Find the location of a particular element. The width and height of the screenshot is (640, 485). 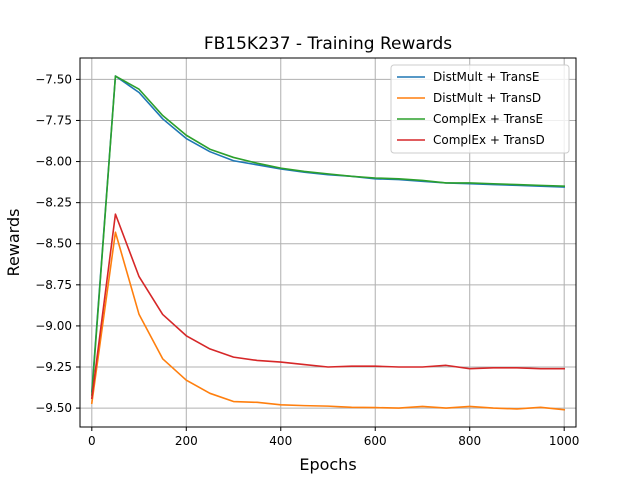

legend-entry-label: ComplEx + TransD is located at coordinates (489, 140).